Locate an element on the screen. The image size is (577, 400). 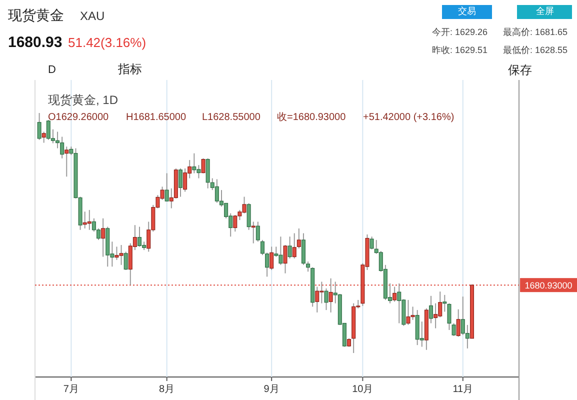
text: 昨收: 1629.51 is located at coordinates (460, 50).